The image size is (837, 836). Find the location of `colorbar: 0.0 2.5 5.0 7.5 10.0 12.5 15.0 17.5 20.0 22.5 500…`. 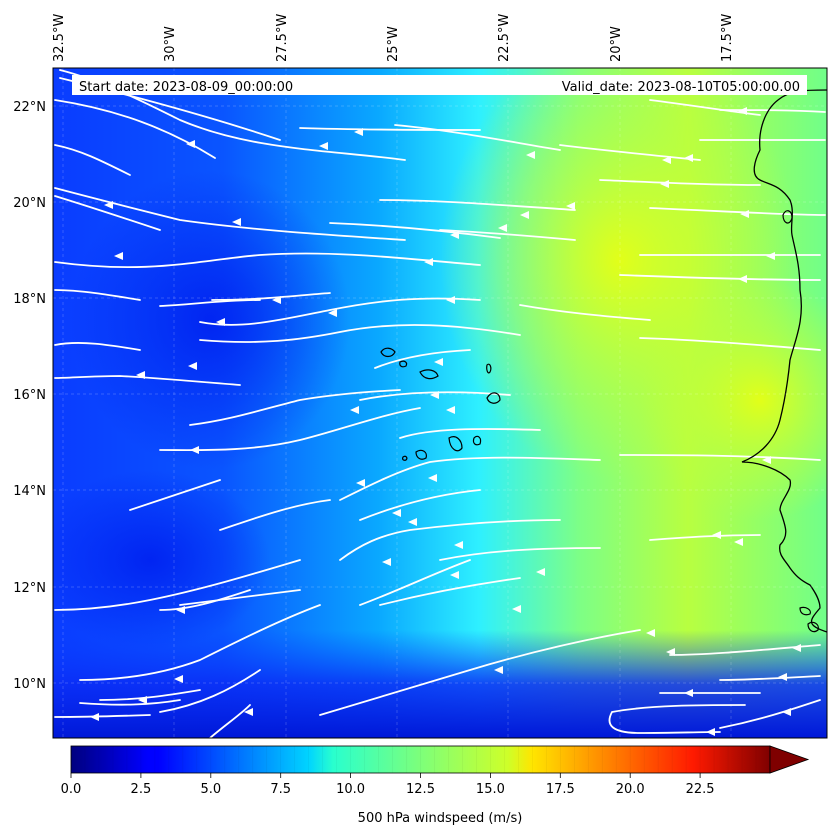

colorbar: 0.0 2.5 5.0 7.5 10.0 12.5 15.0 17.5 20.0 22.5 500… is located at coordinates (435, 785).